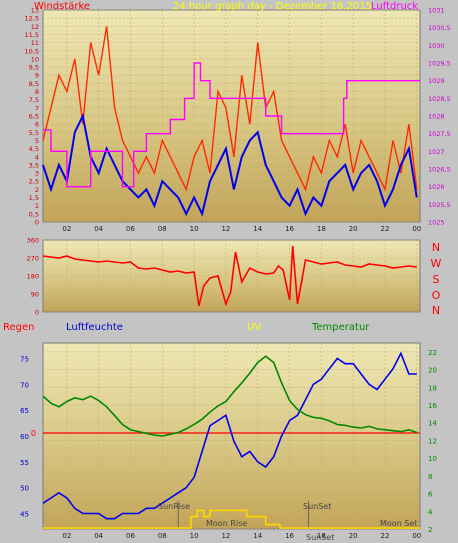 The height and width of the screenshot is (543, 458). I want to click on temperature-y-tick-label: 22, so click(432, 353).